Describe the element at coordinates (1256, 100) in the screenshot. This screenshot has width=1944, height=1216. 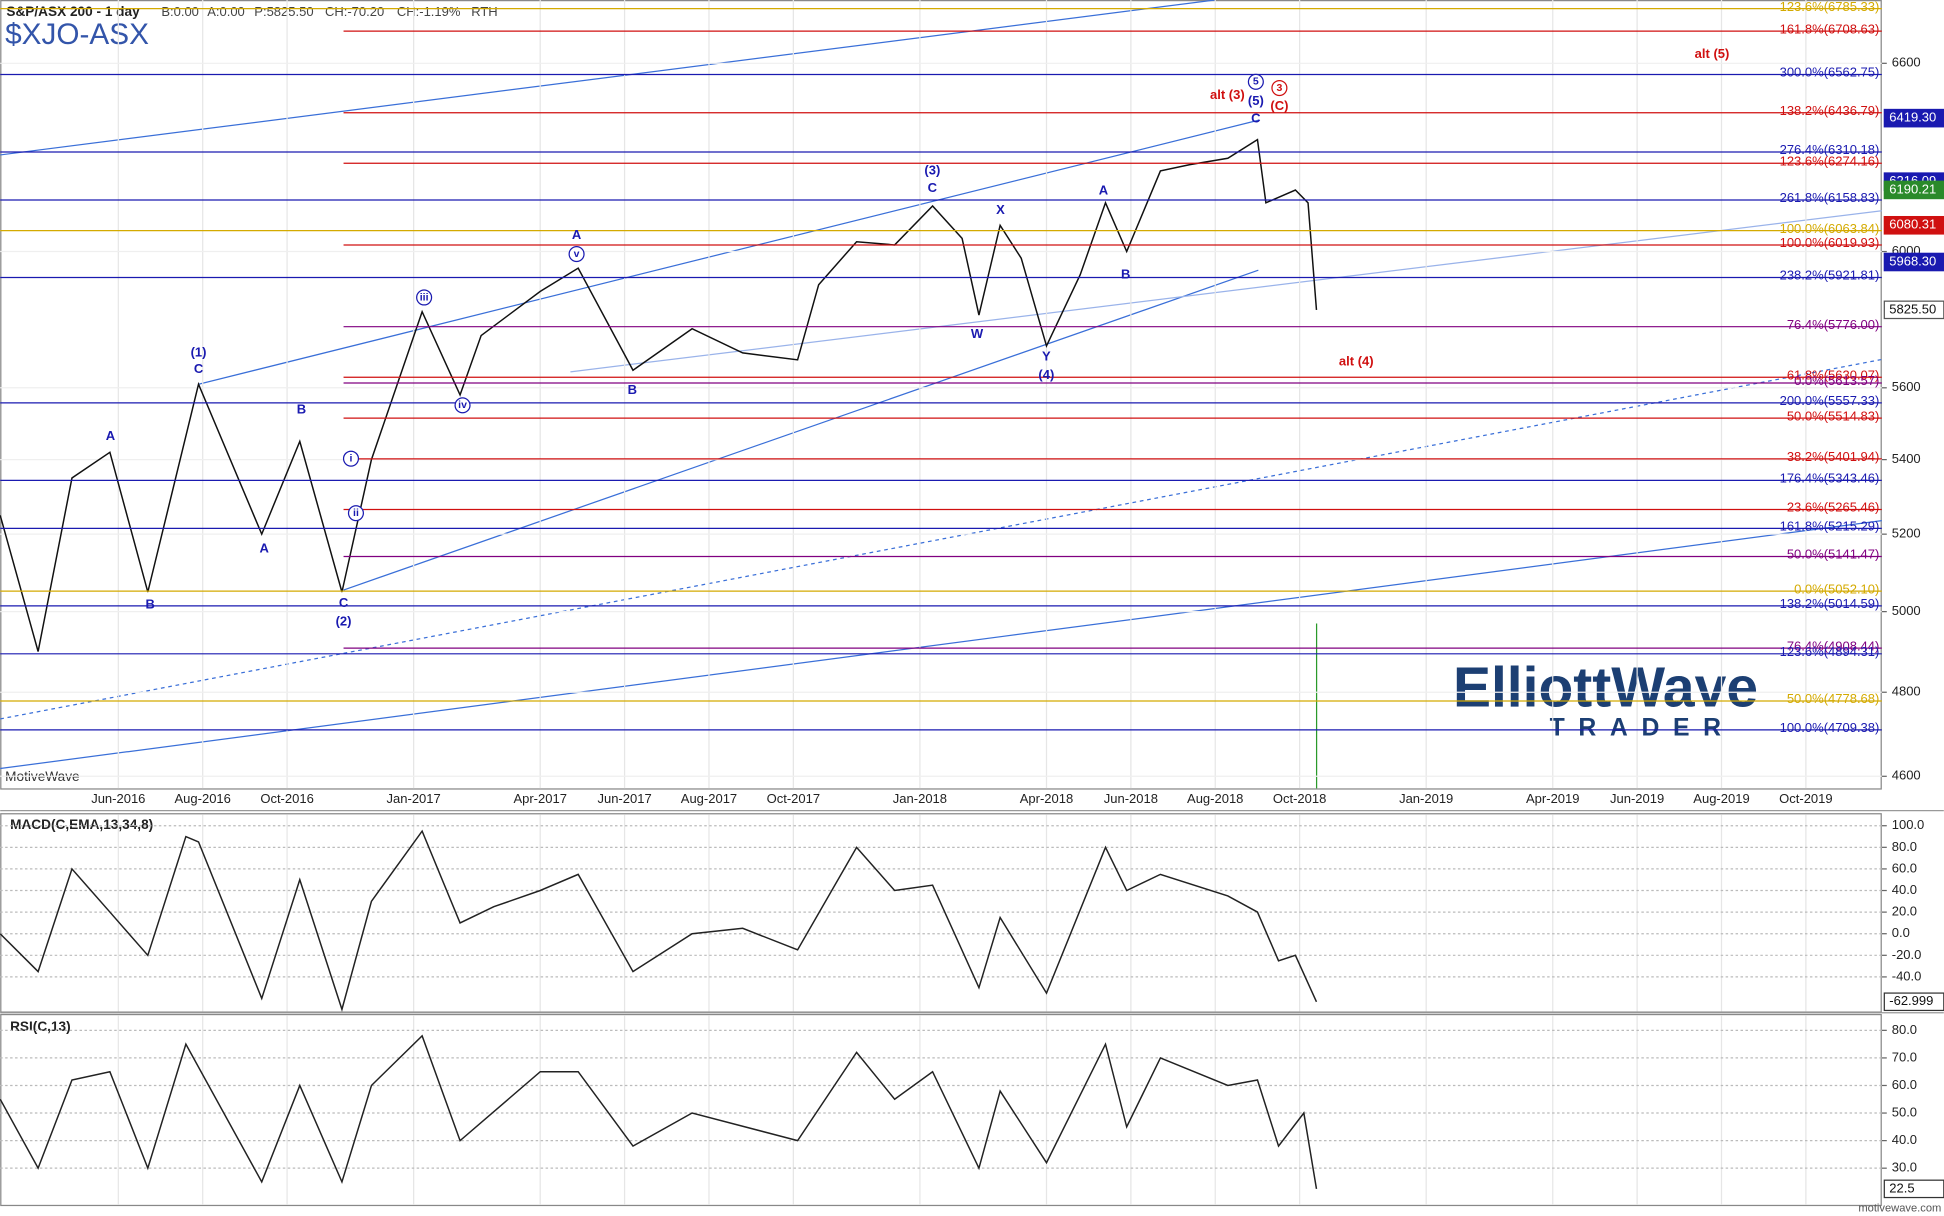
I see `wave-label: (5)` at that location.